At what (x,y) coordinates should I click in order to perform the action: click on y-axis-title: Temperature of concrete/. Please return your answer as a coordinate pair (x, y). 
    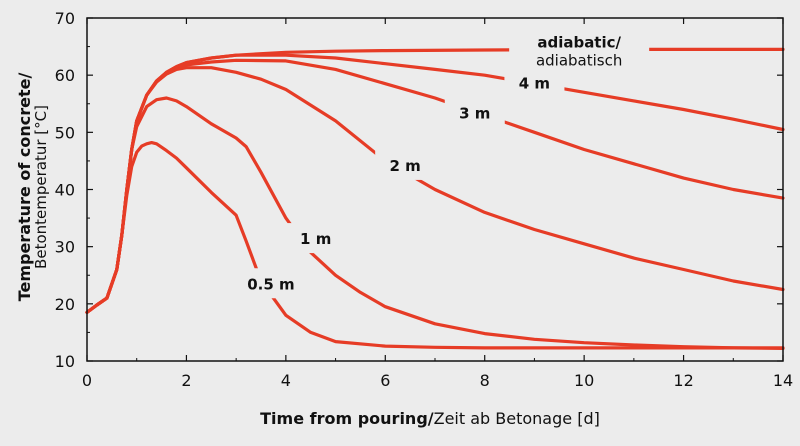
    Looking at the image, I should click on (24, 187).